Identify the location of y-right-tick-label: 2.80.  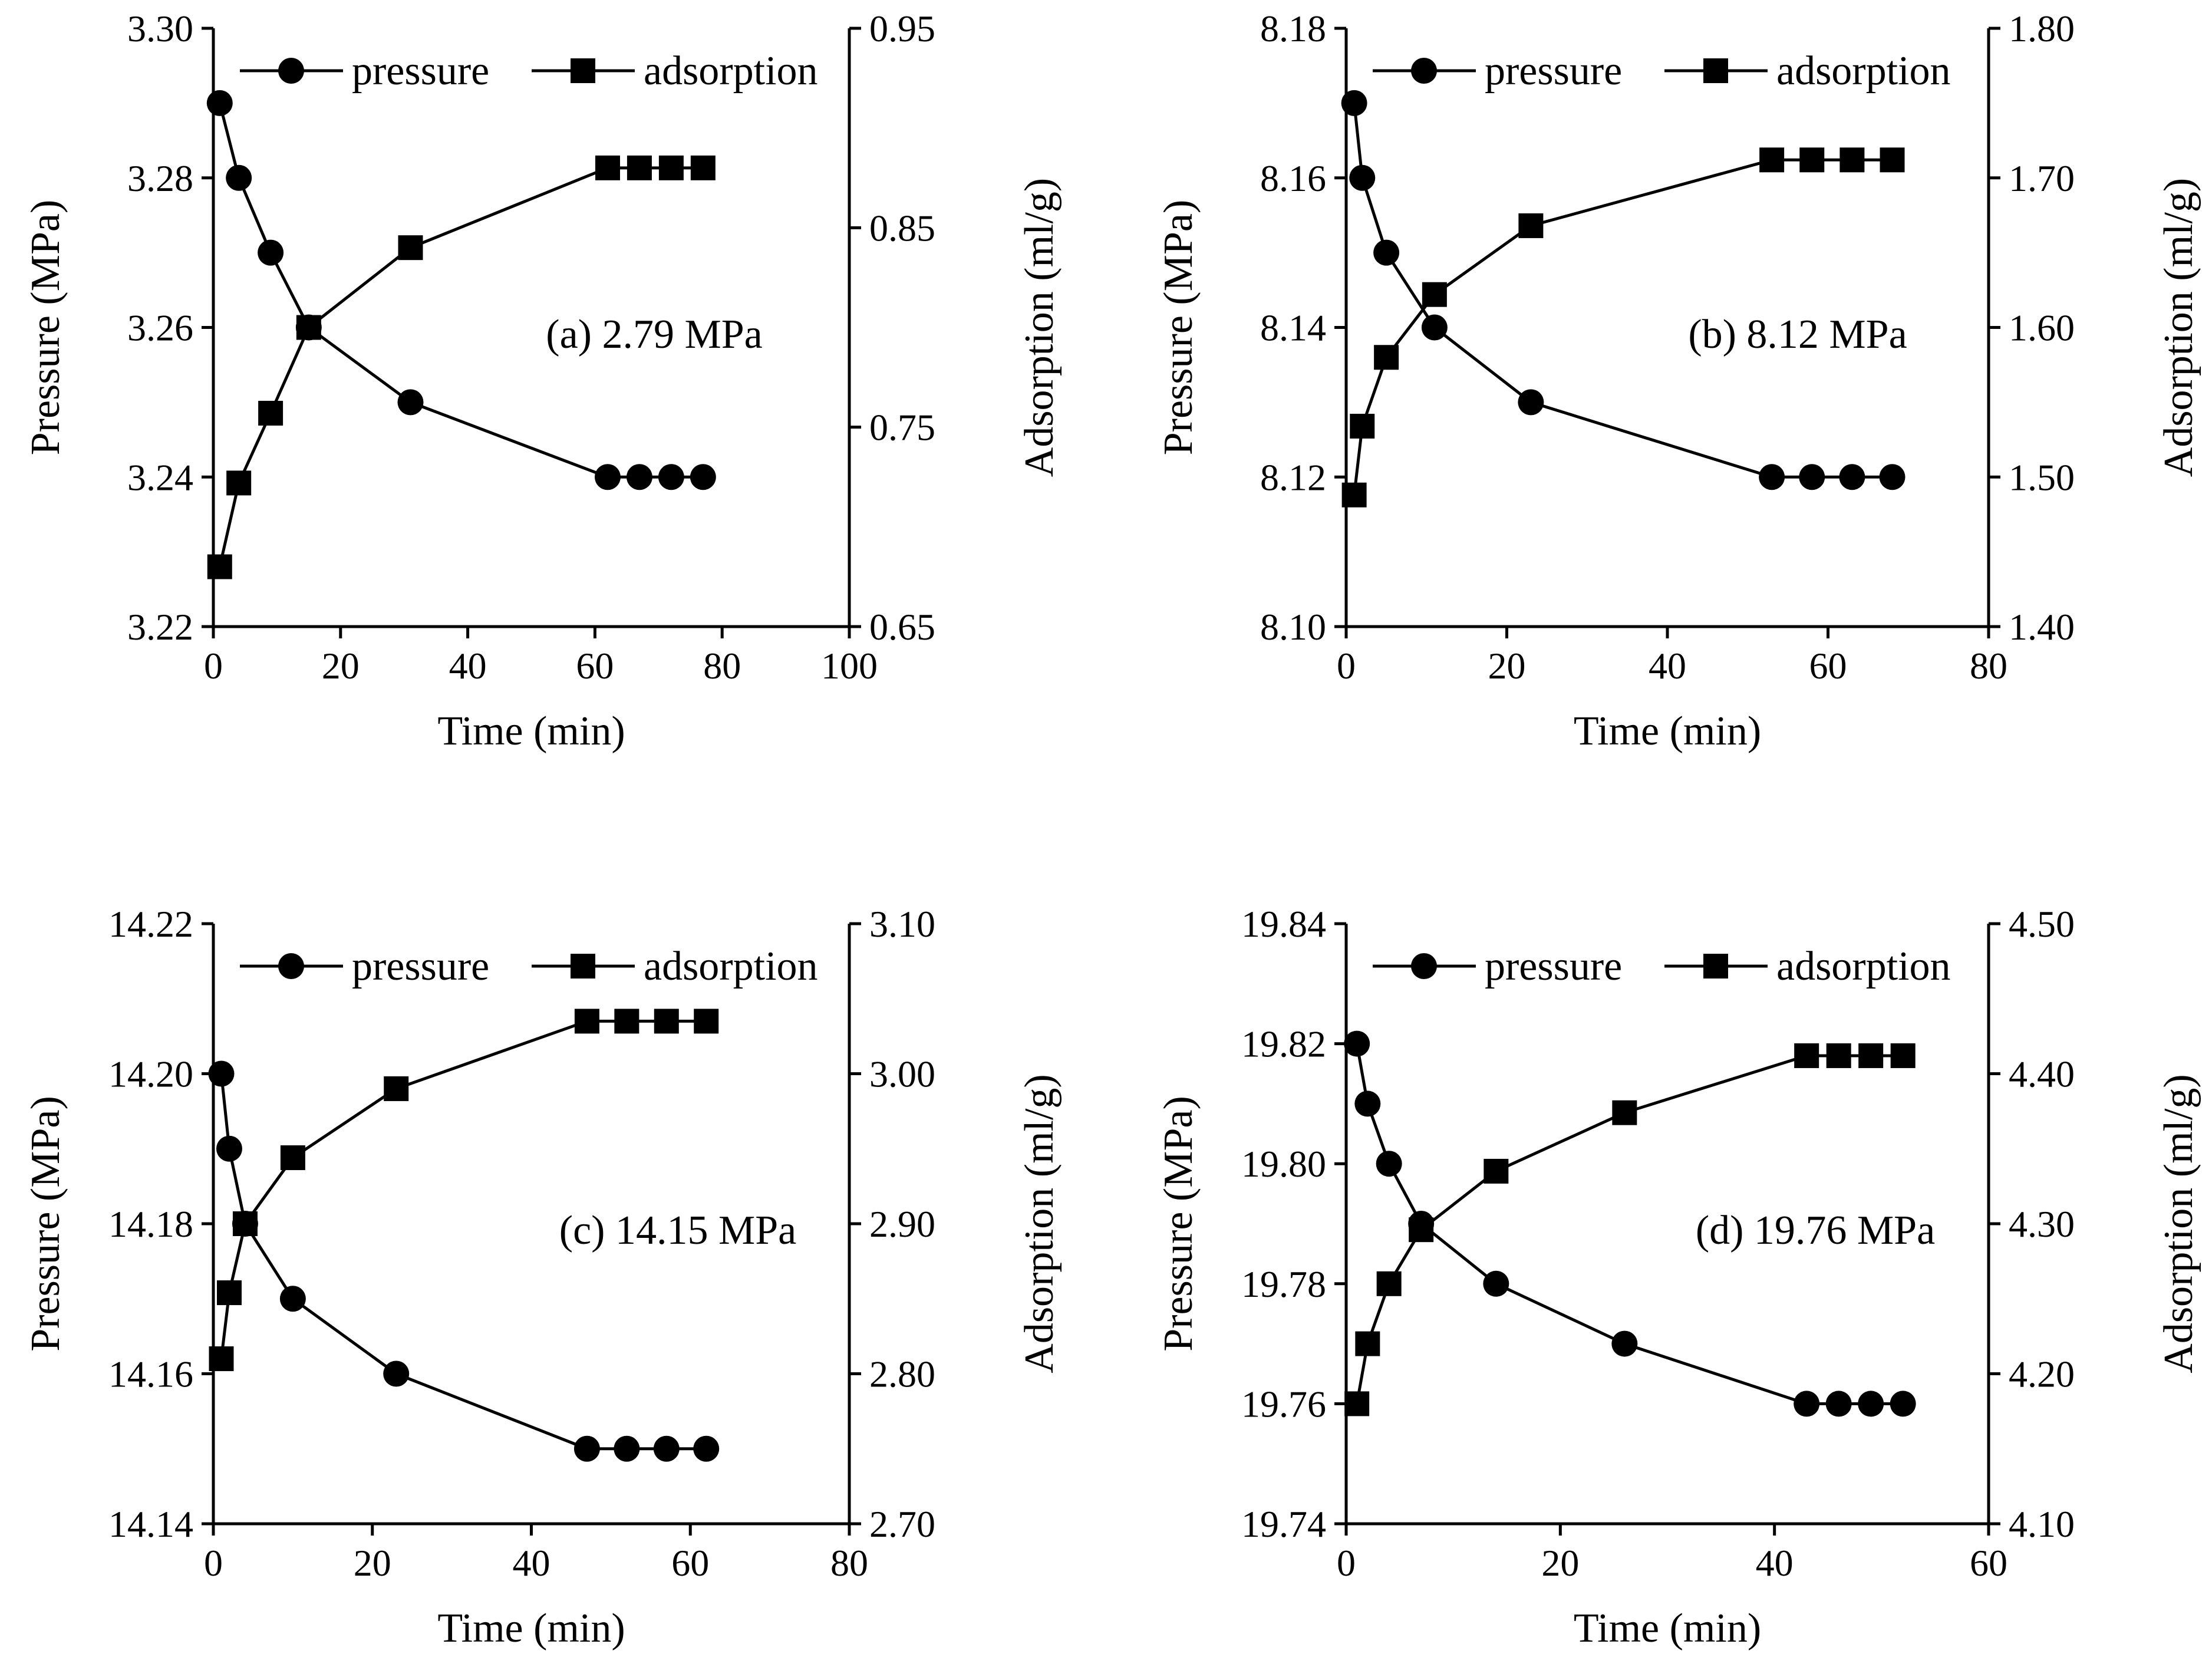
(902, 1374).